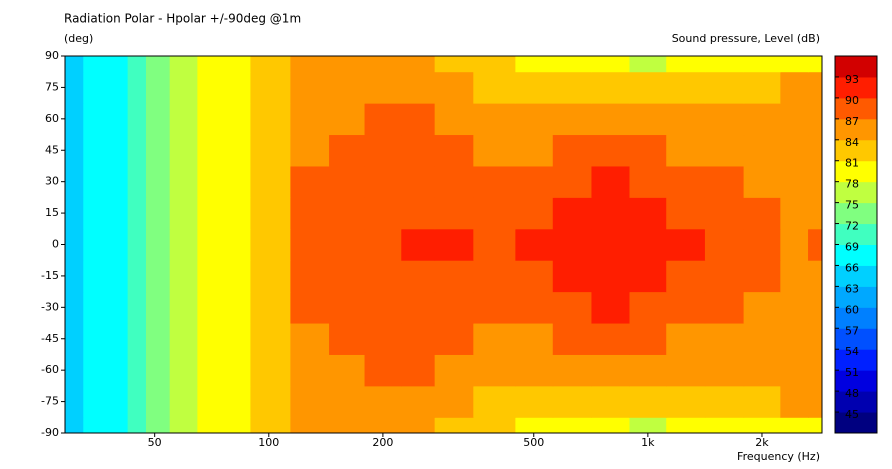 The width and height of the screenshot is (892, 469). What do you see at coordinates (155, 442) in the screenshot?
I see `x-tick-label: 50` at bounding box center [155, 442].